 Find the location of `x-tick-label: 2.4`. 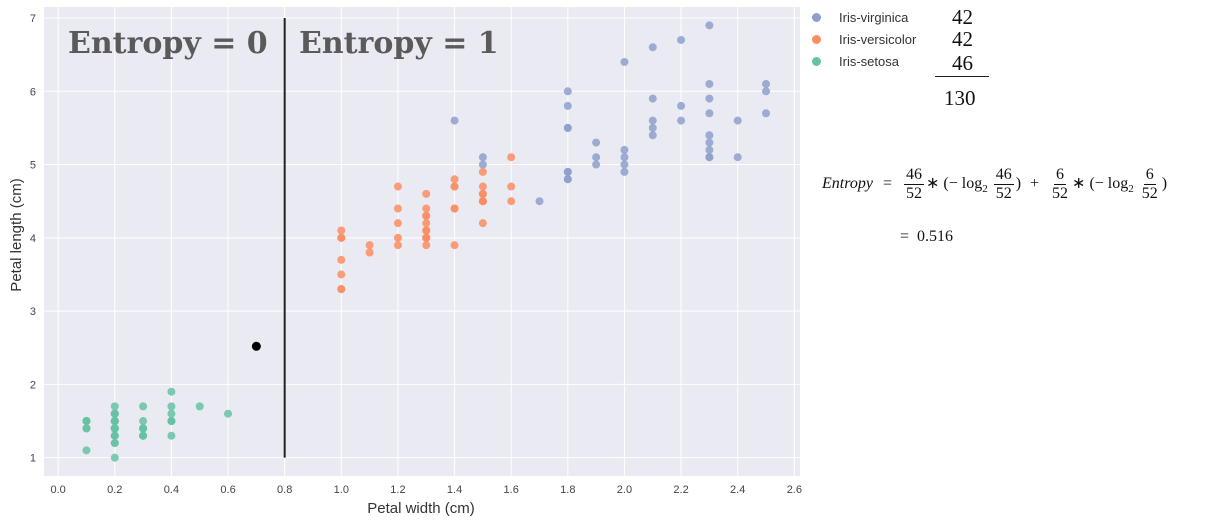

x-tick-label: 2.4 is located at coordinates (737, 490).